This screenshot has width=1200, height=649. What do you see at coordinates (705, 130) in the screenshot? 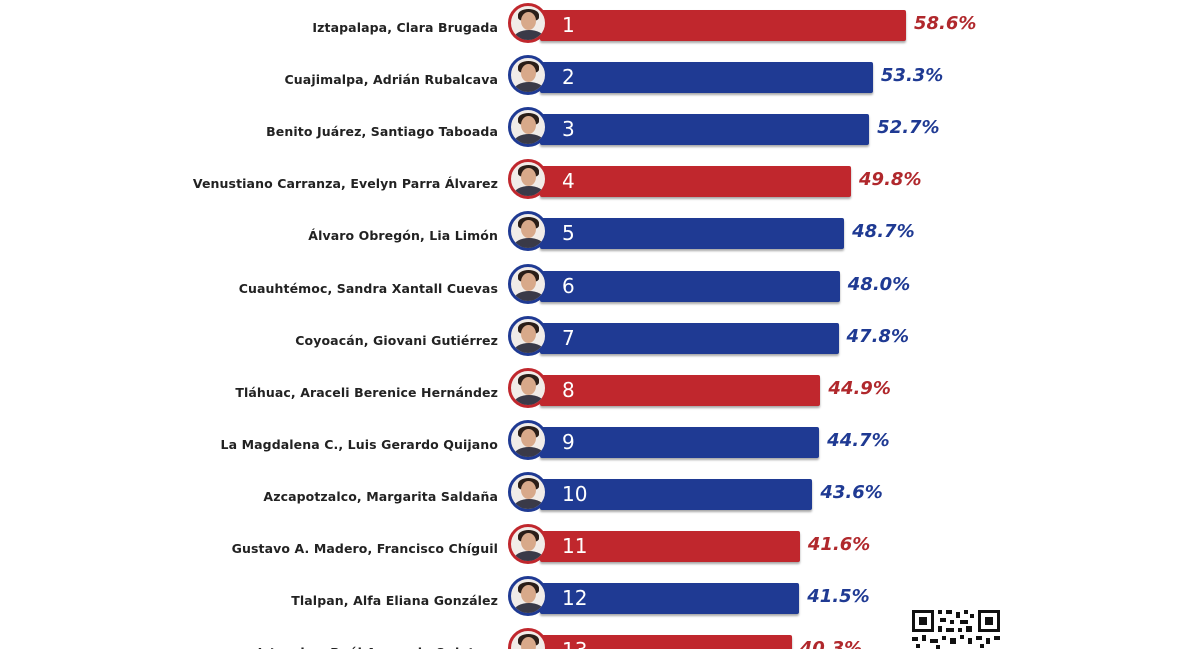
I see `bar: 3` at bounding box center [705, 130].